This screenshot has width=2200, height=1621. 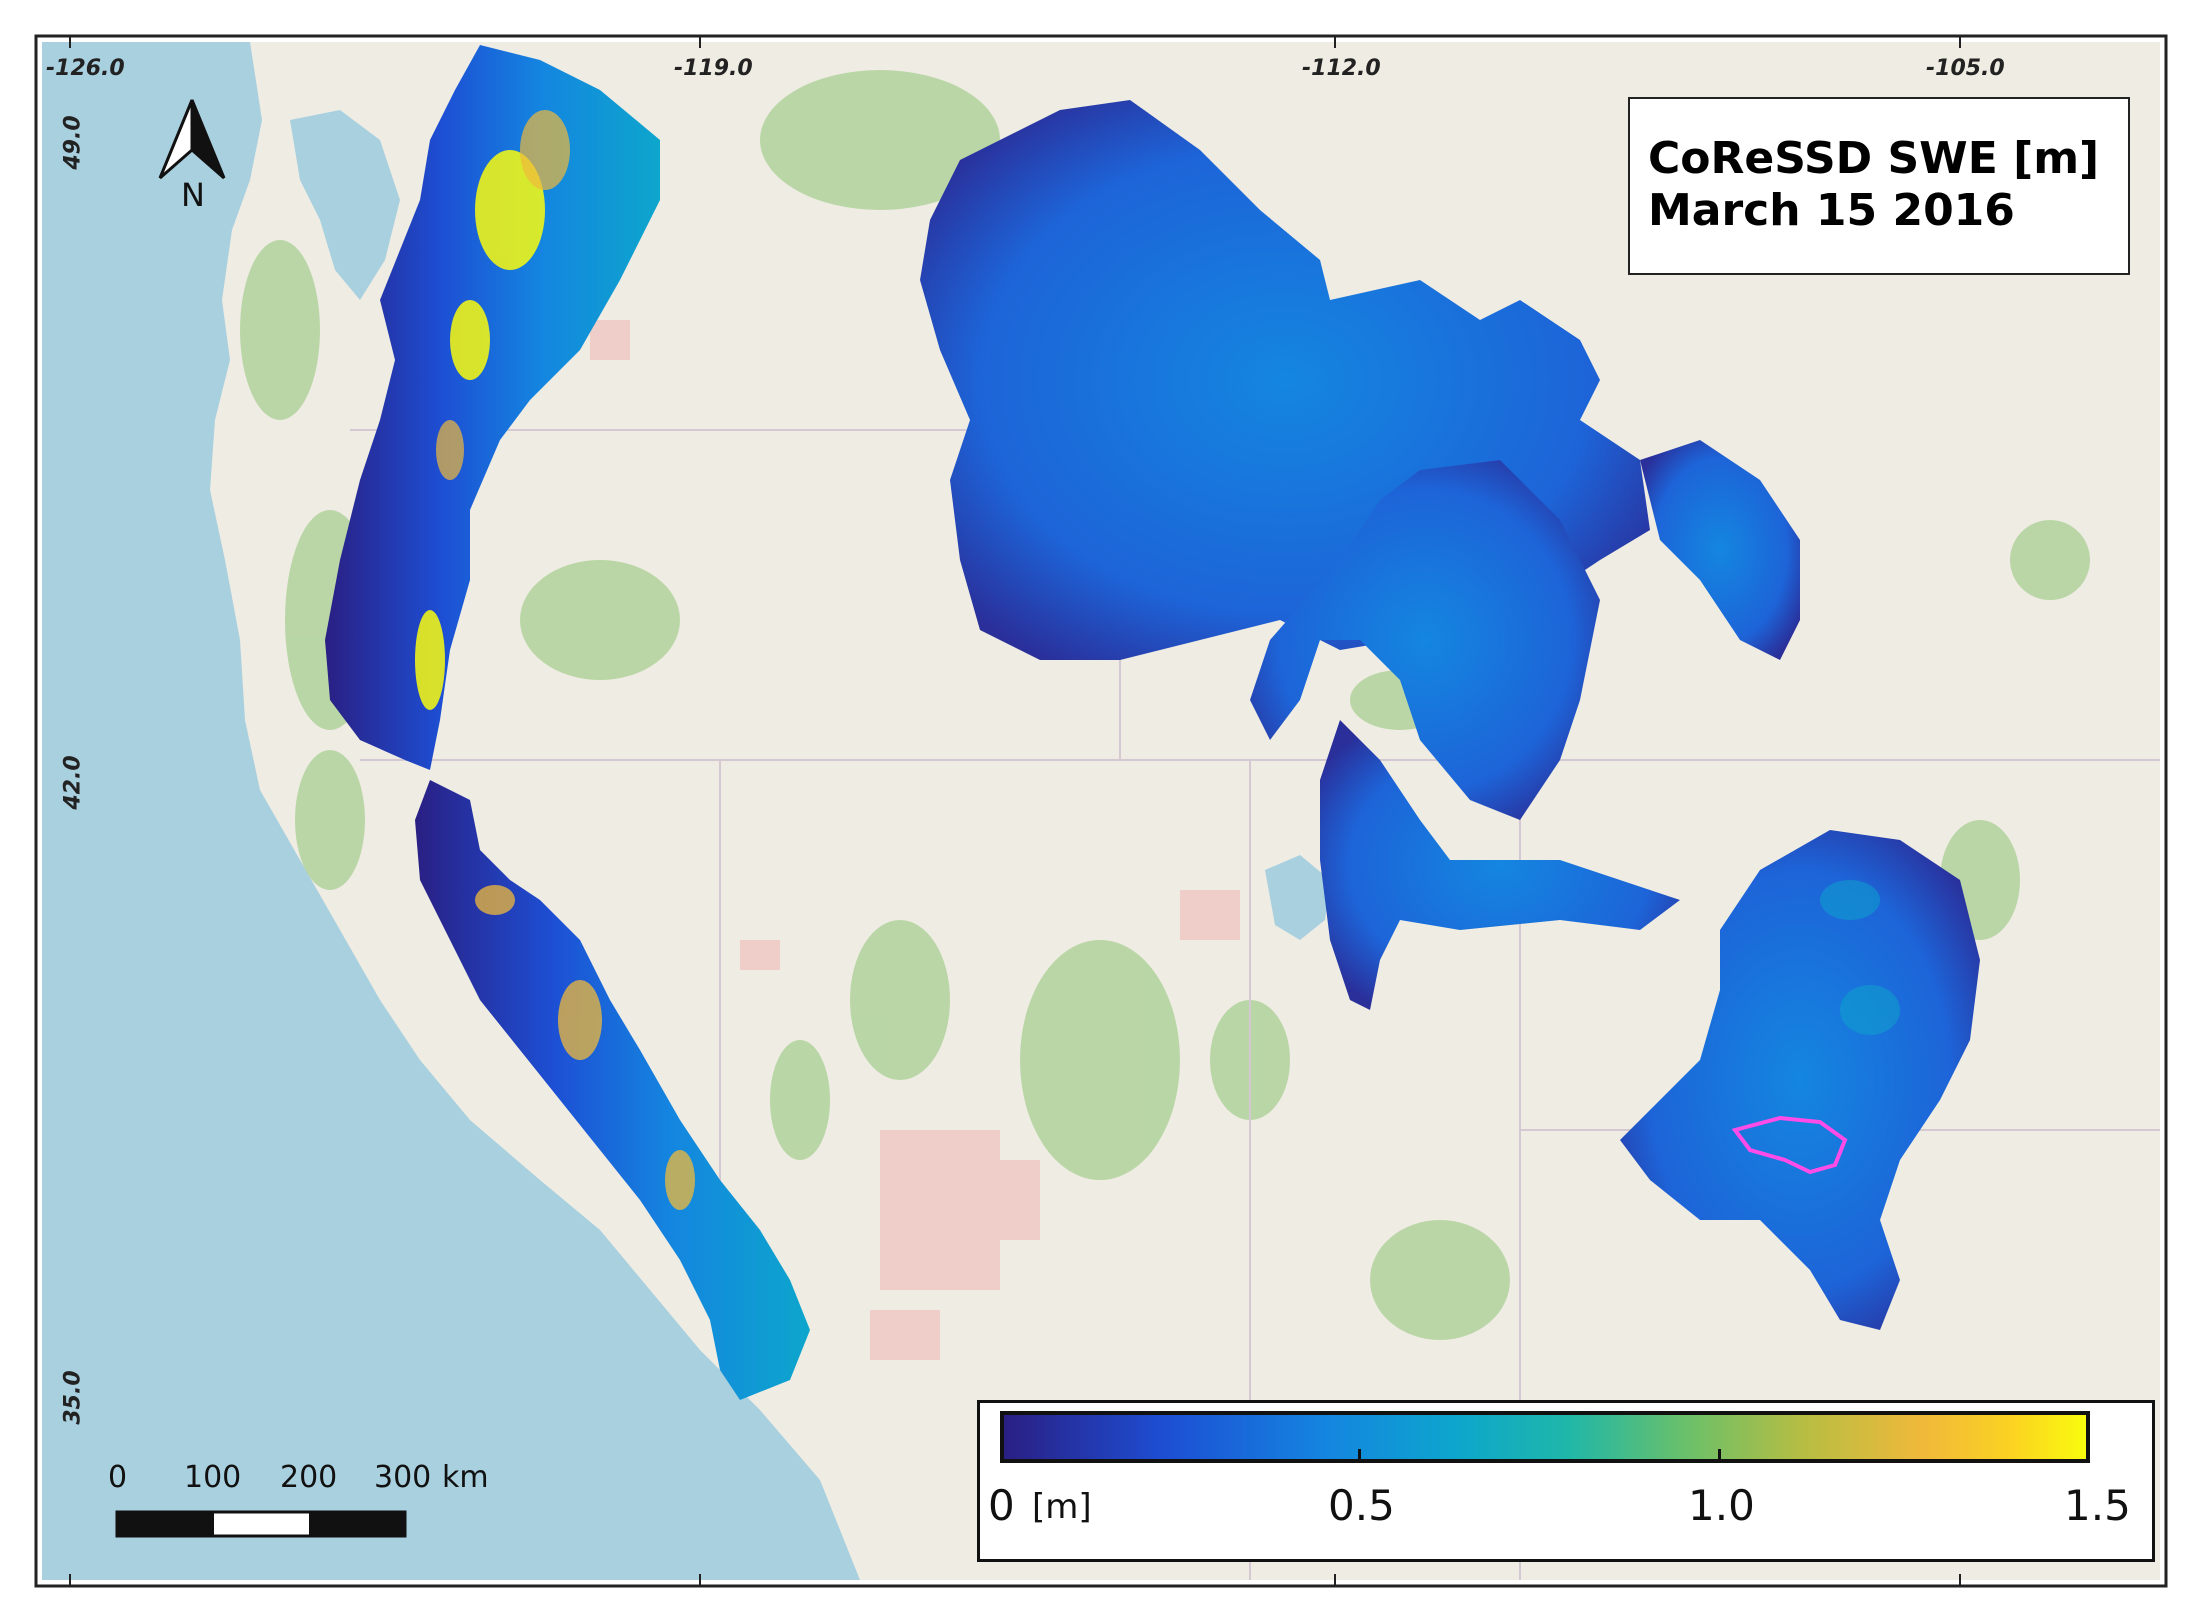 What do you see at coordinates (465, 1477) in the screenshot?
I see `scale-unit: km` at bounding box center [465, 1477].